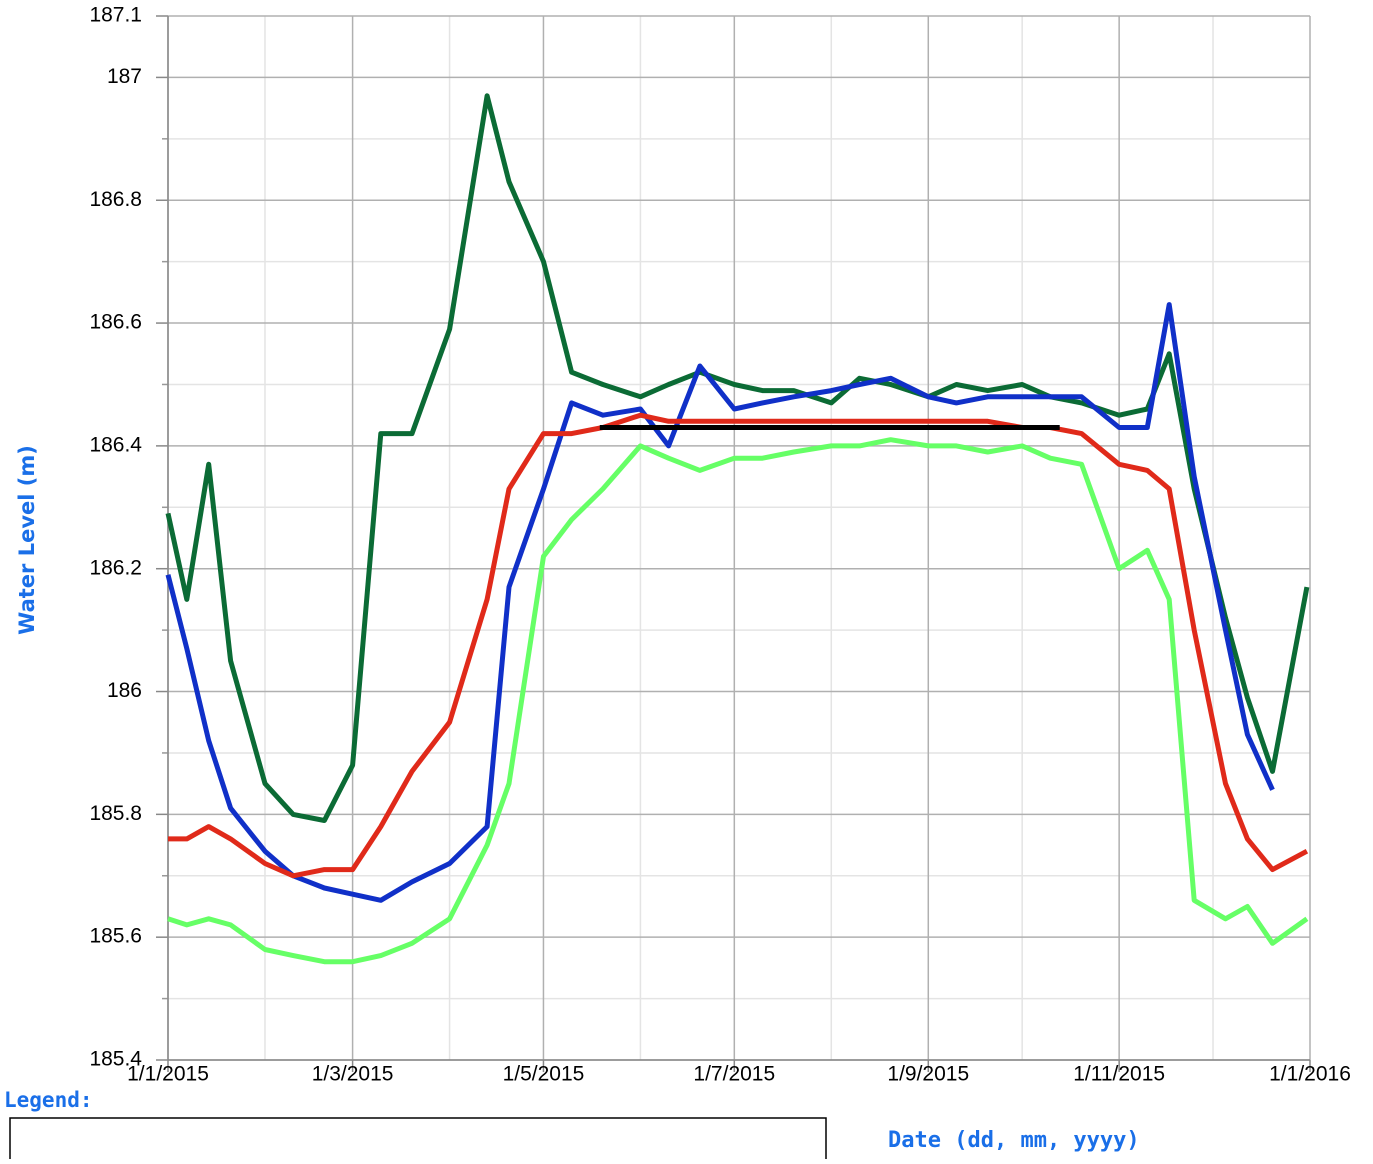 The image size is (1373, 1164). I want to click on x-tick-label: 1/11/2015, so click(1119, 1074).